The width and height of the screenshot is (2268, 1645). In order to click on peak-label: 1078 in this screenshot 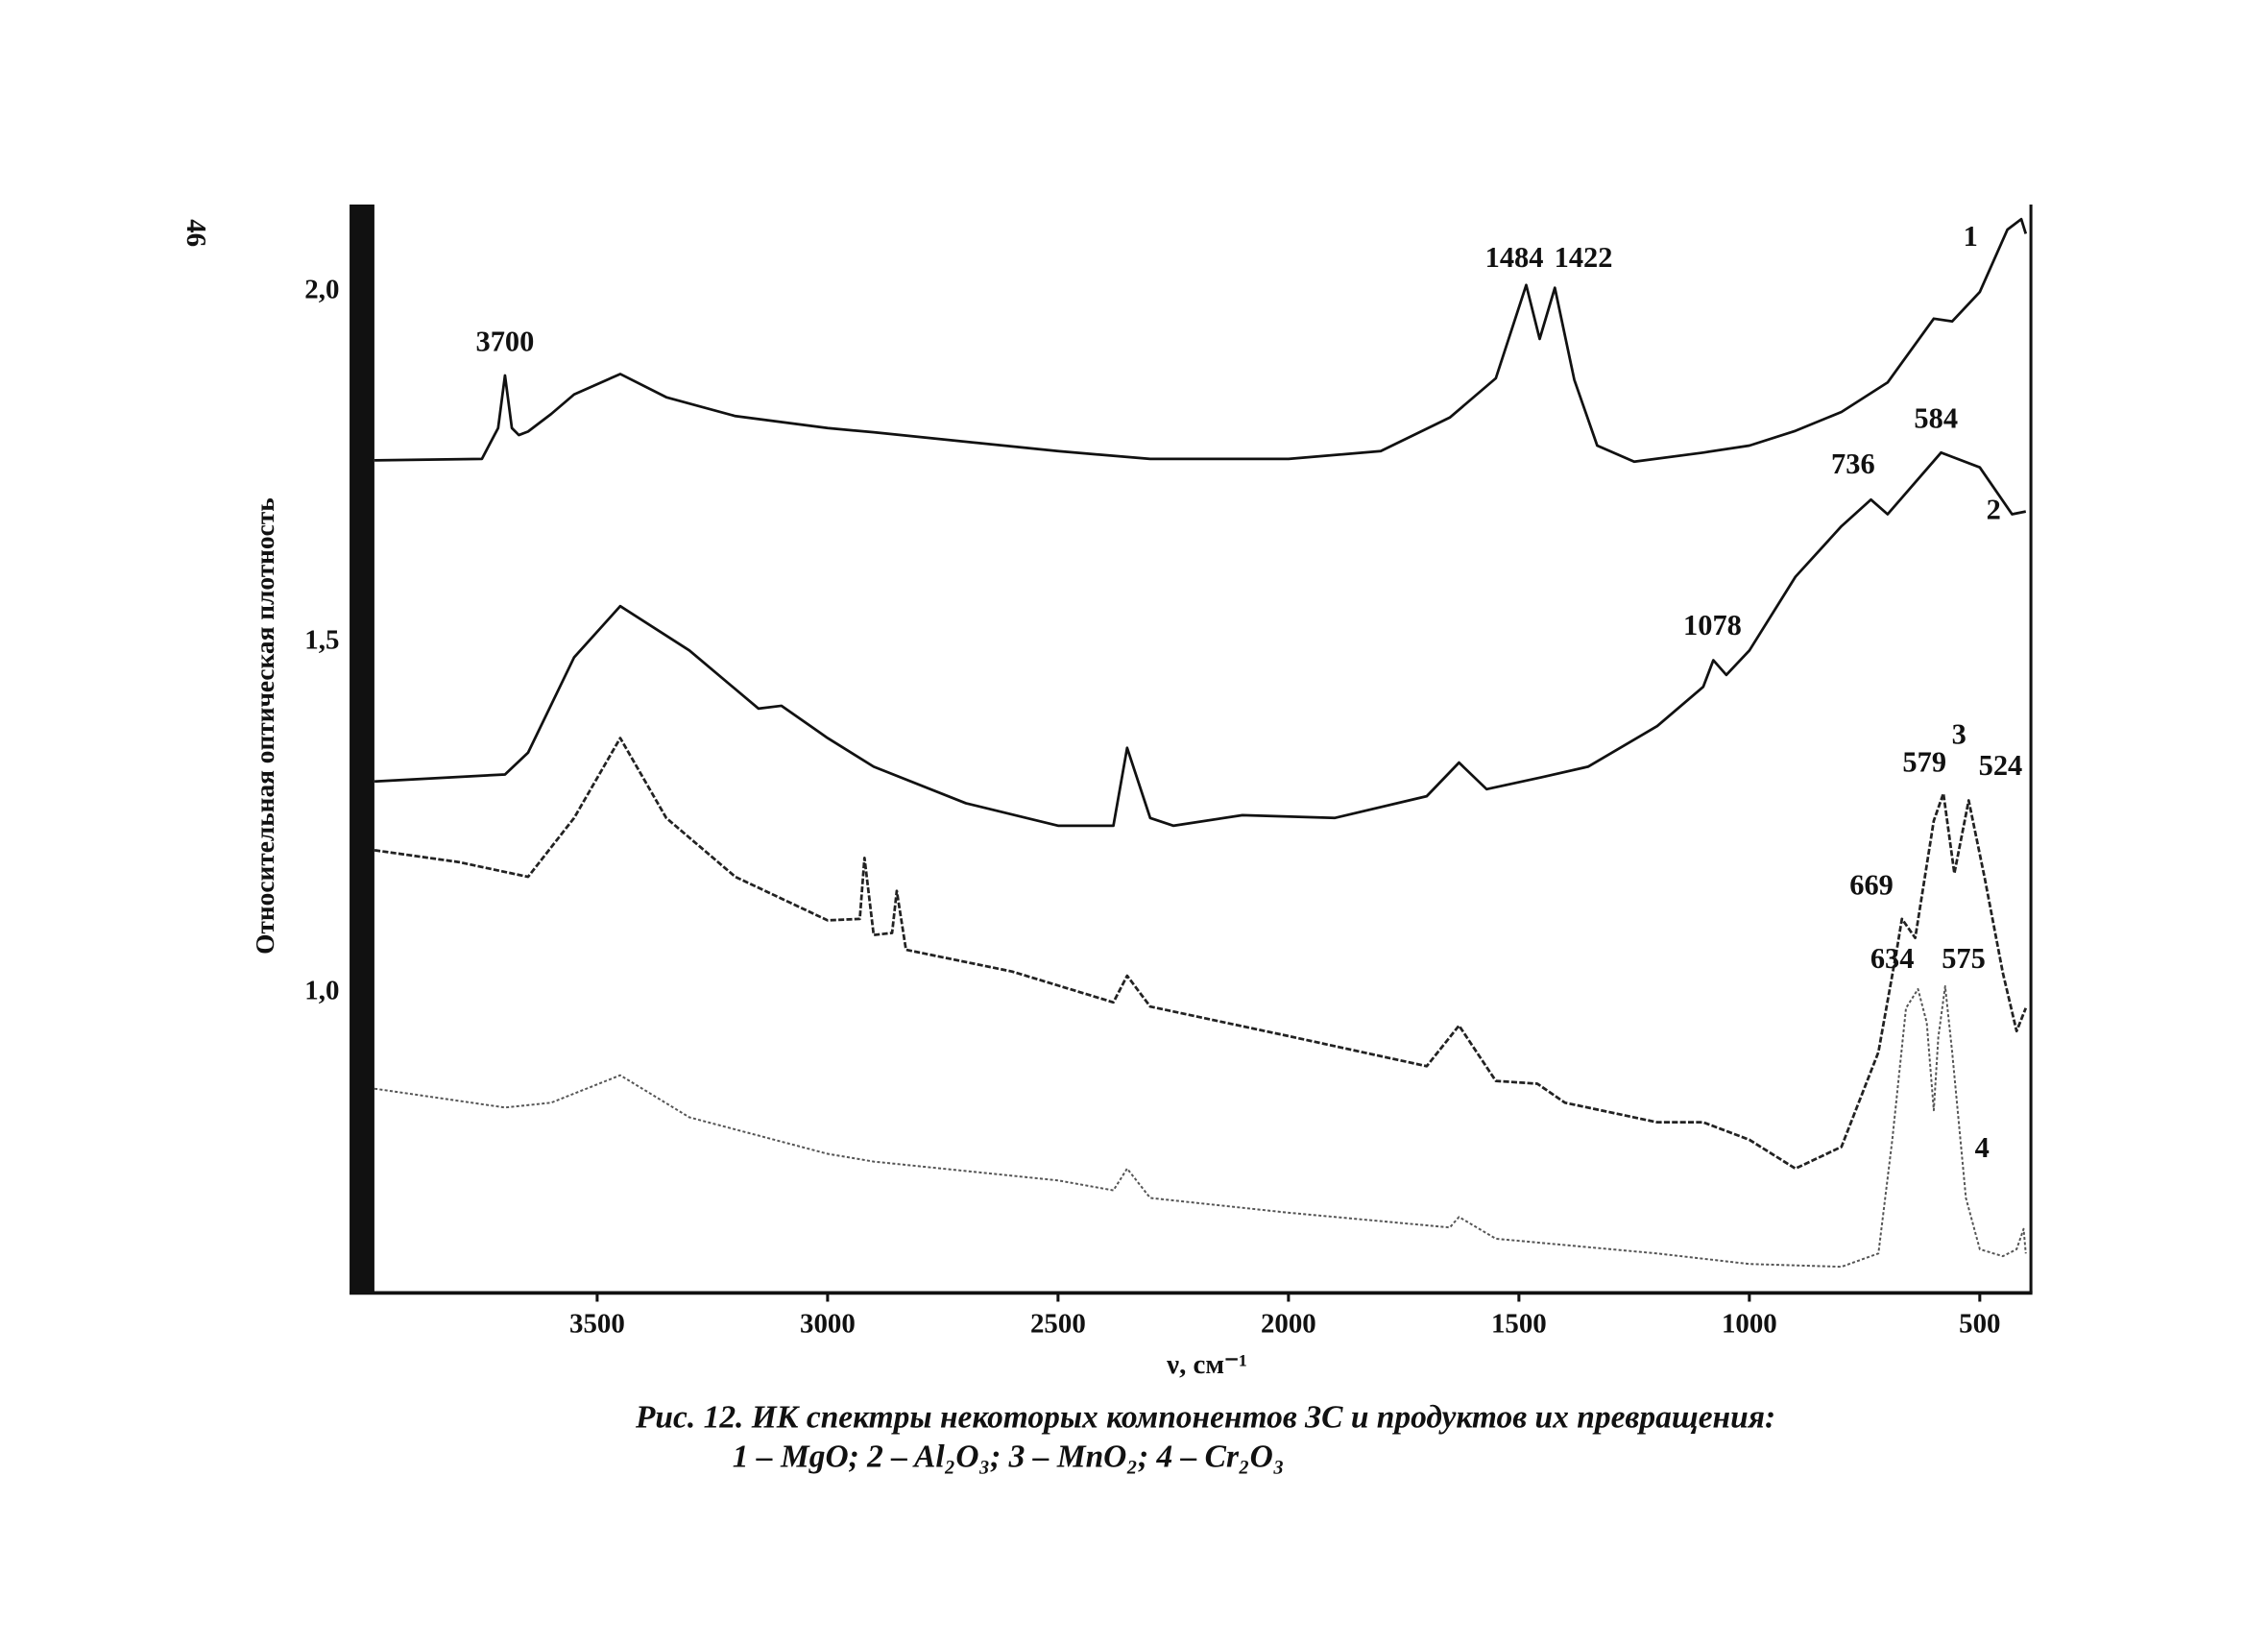, I will do `click(1712, 625)`.